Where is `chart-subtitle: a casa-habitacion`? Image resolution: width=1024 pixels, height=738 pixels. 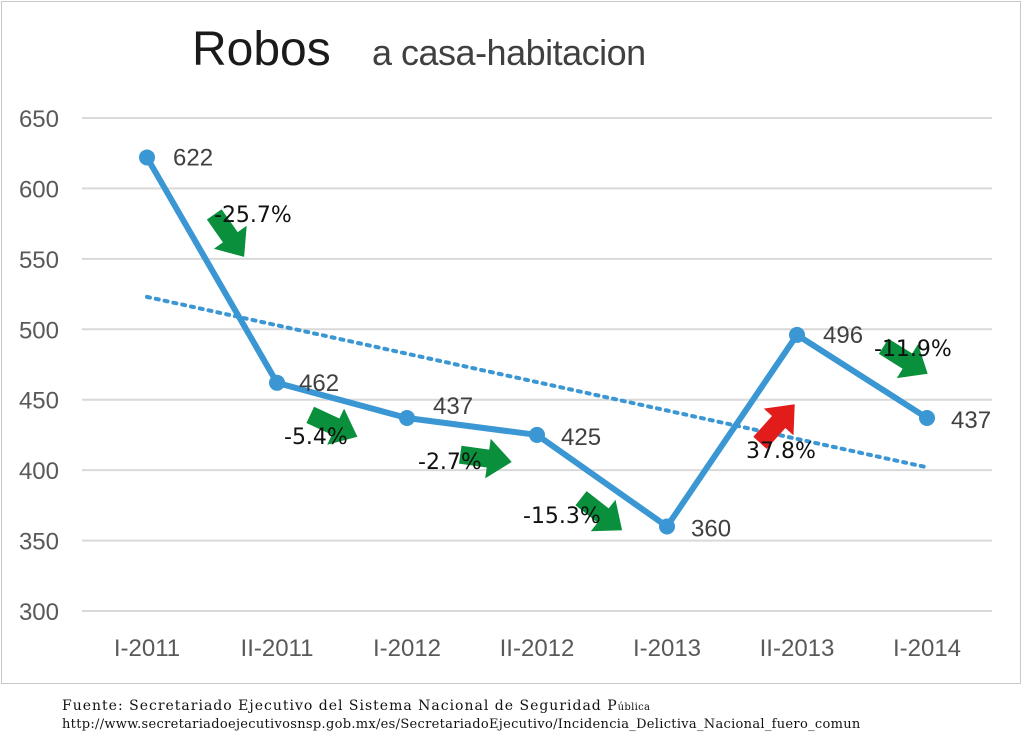
chart-subtitle: a casa-habitacion is located at coordinates (509, 52).